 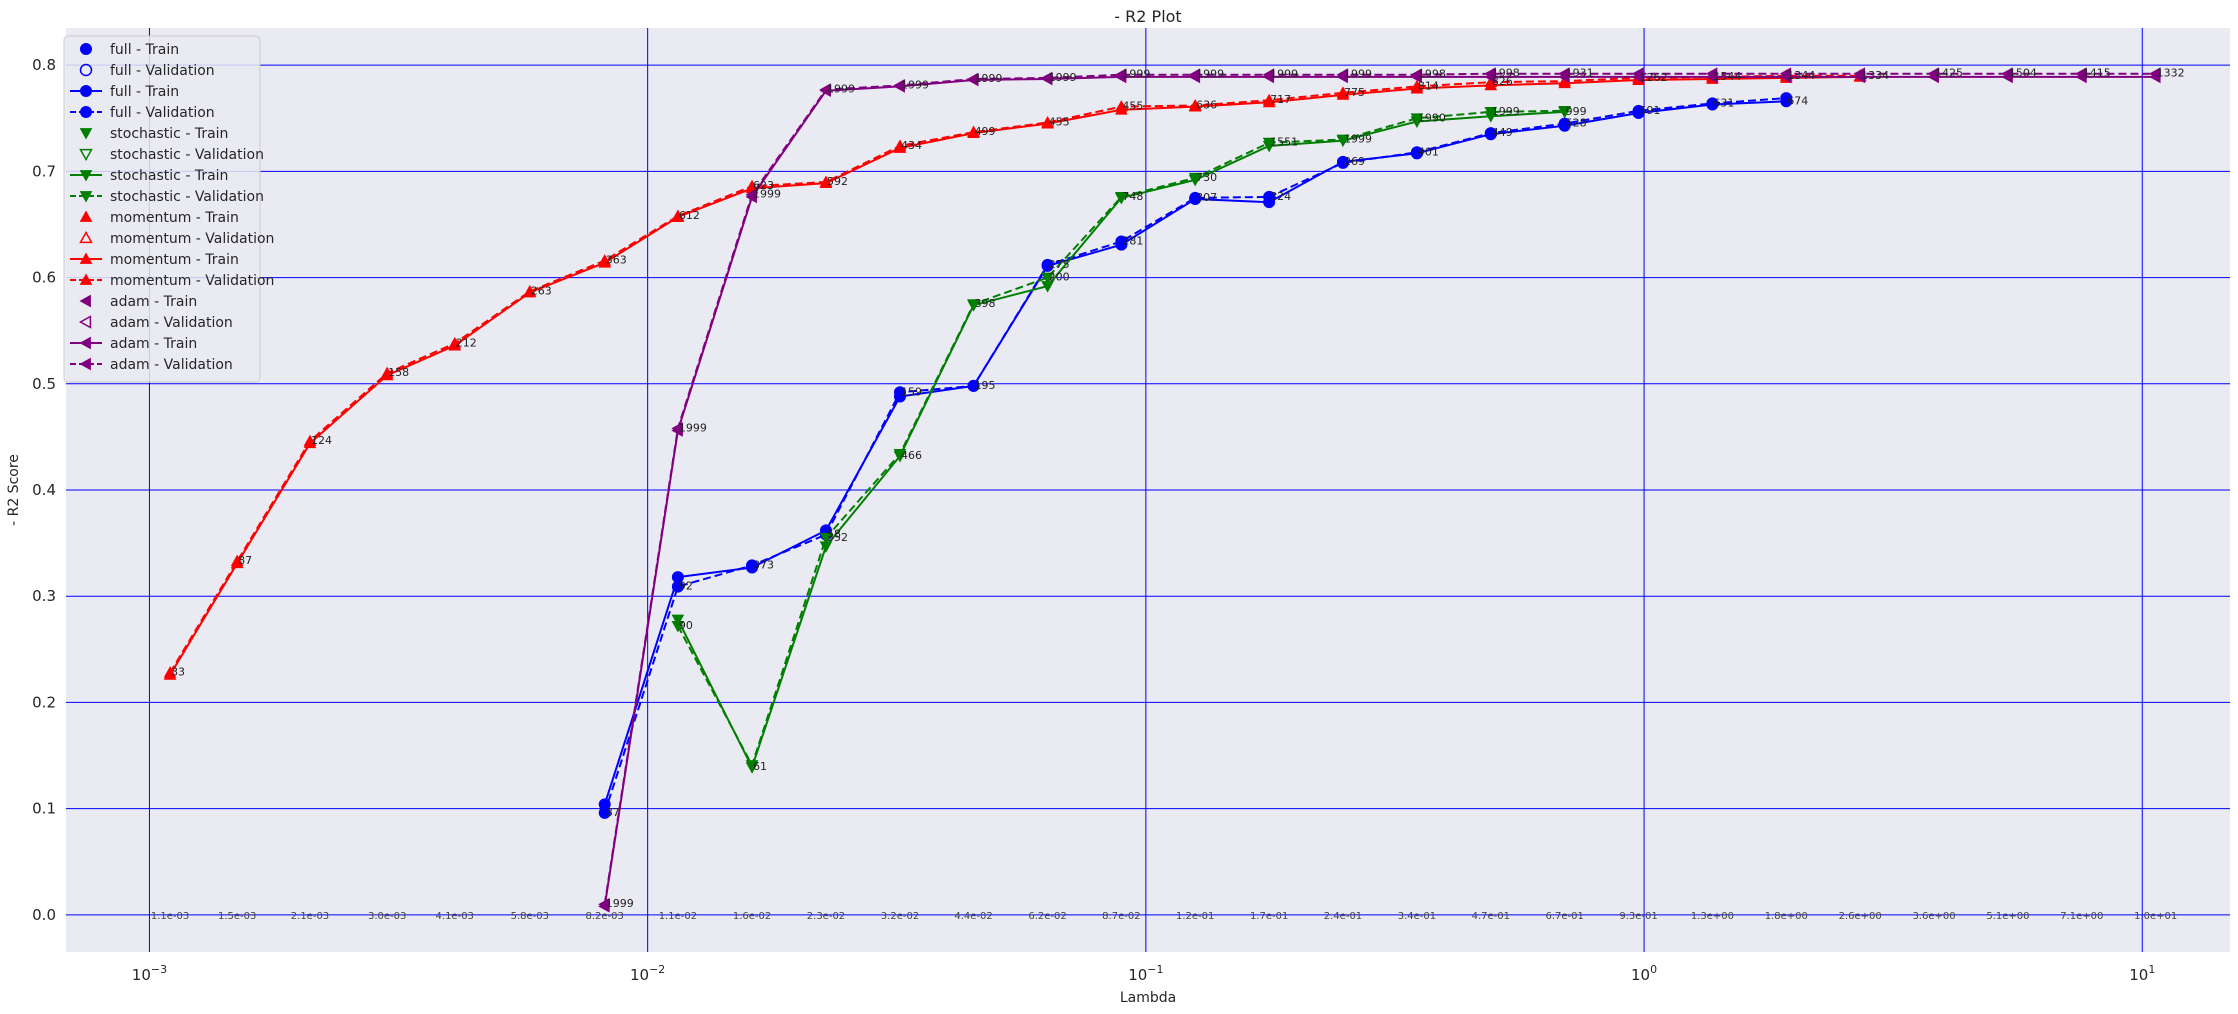 What do you see at coordinates (1148, 998) in the screenshot?
I see `x-axis-label: Lambda` at bounding box center [1148, 998].